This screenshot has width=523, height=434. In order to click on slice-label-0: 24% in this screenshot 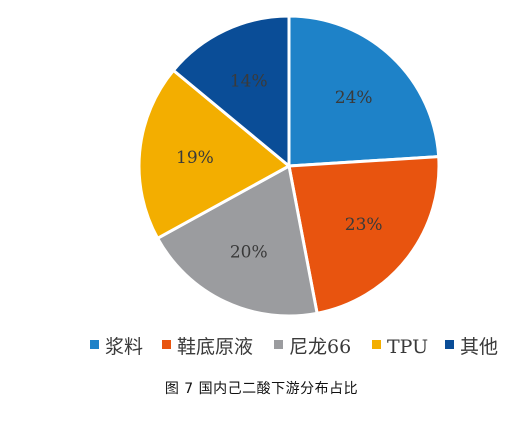, I will do `click(354, 98)`.